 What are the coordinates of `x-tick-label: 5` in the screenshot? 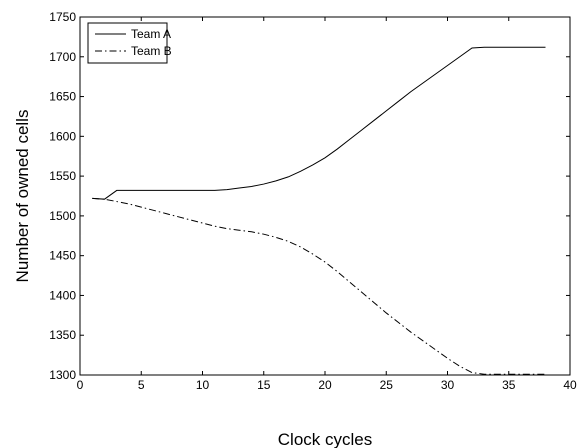 It's located at (141, 385).